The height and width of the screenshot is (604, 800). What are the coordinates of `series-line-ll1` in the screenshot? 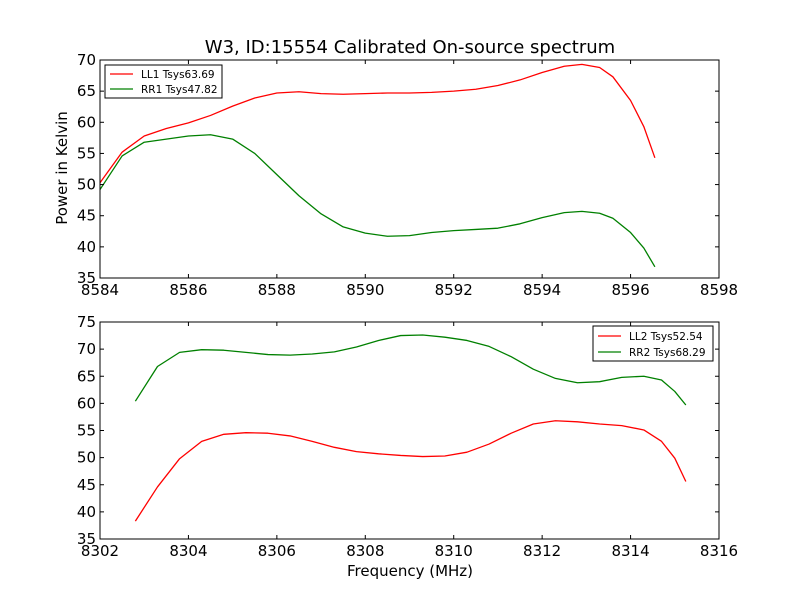 It's located at (377, 123).